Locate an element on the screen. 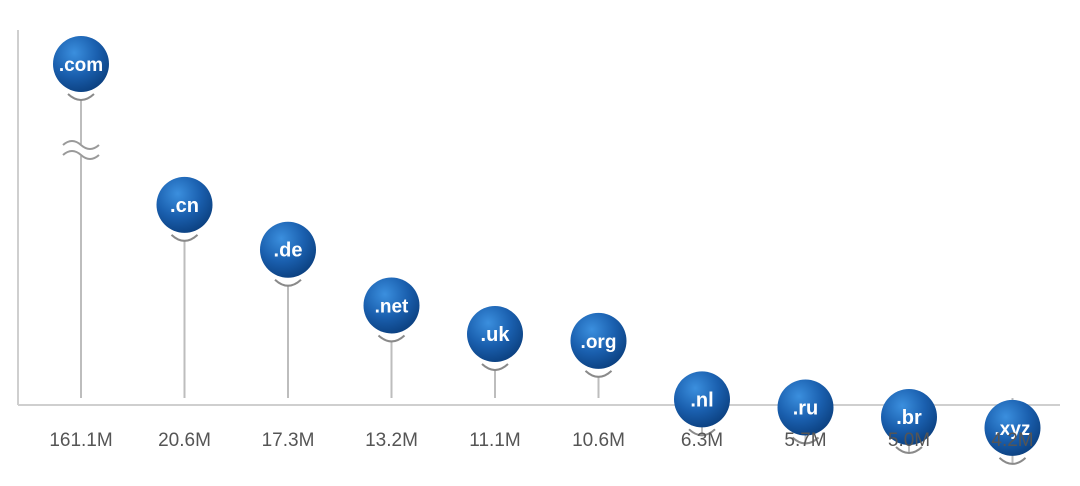  tld-label: .net is located at coordinates (392, 306).